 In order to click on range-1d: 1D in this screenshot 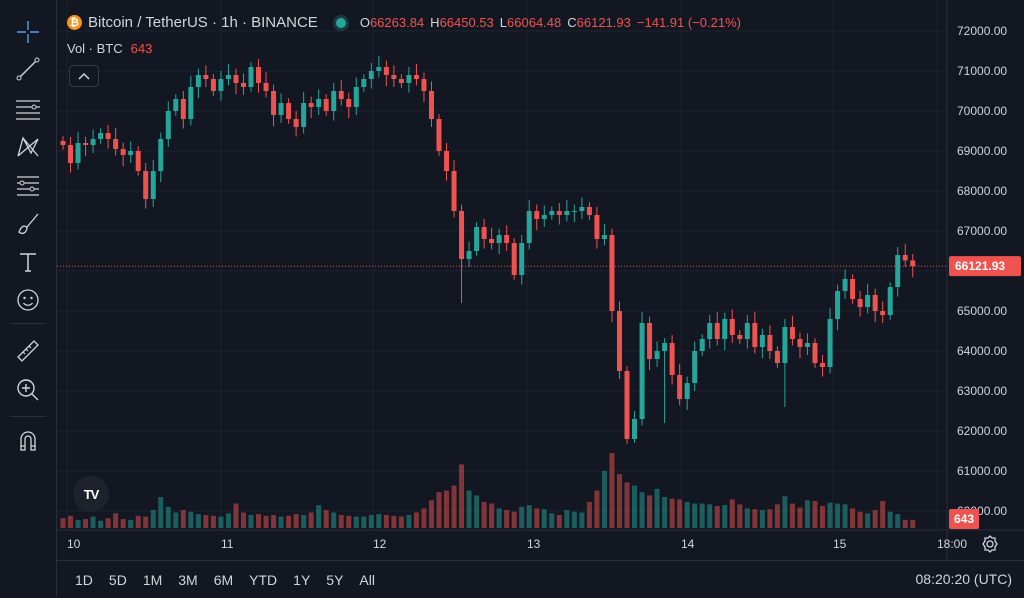, I will do `click(84, 579)`.